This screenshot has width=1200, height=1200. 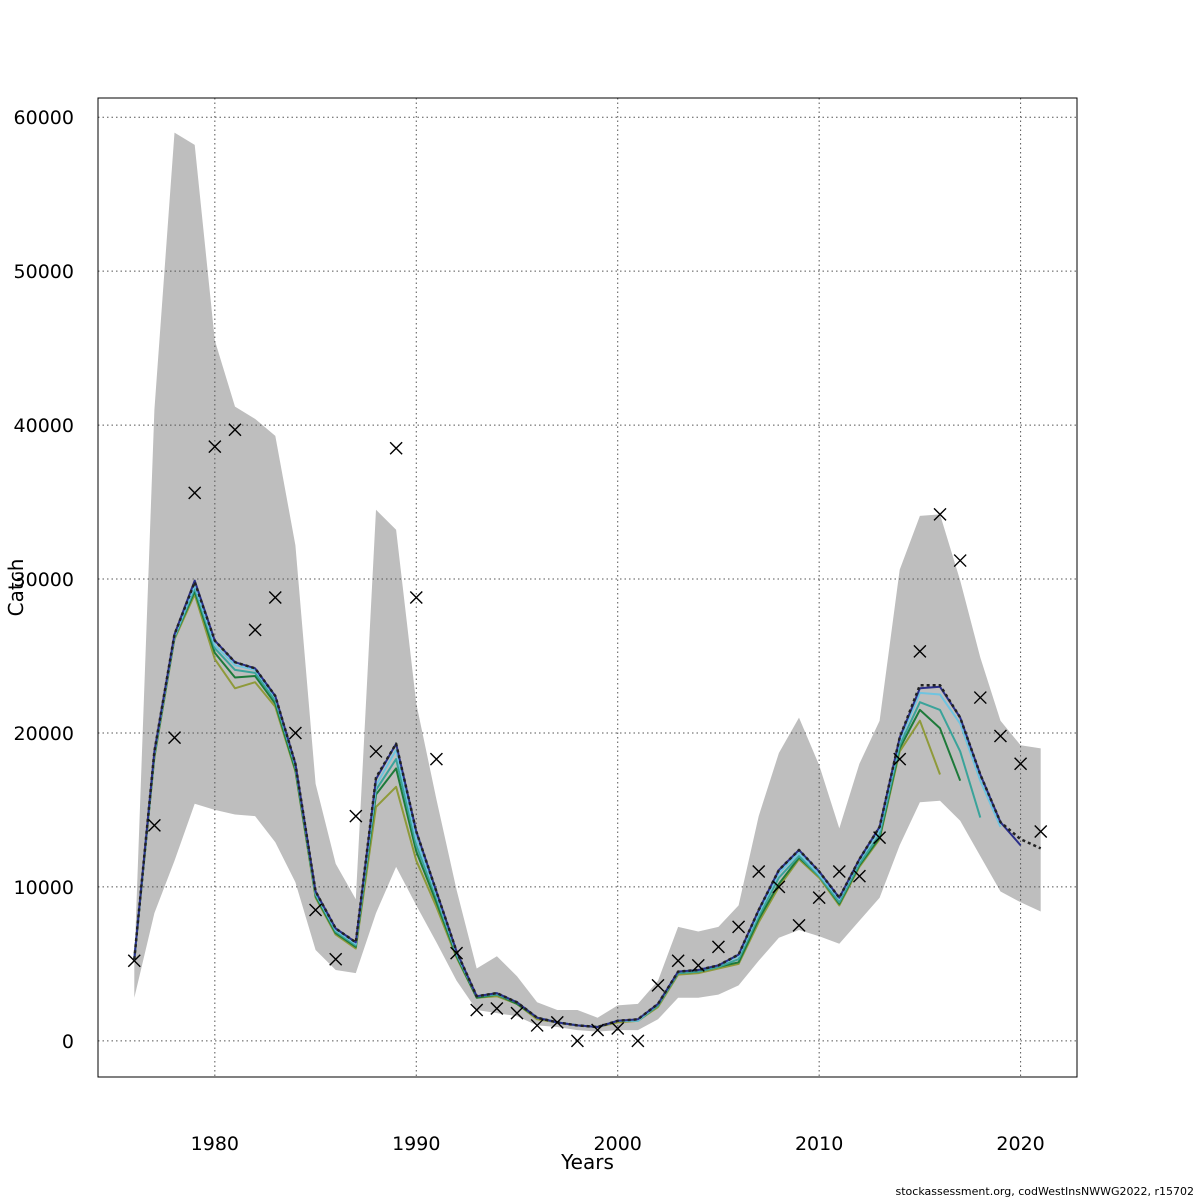 I want to click on y-tick-label: 0, so click(x=68, y=1042).